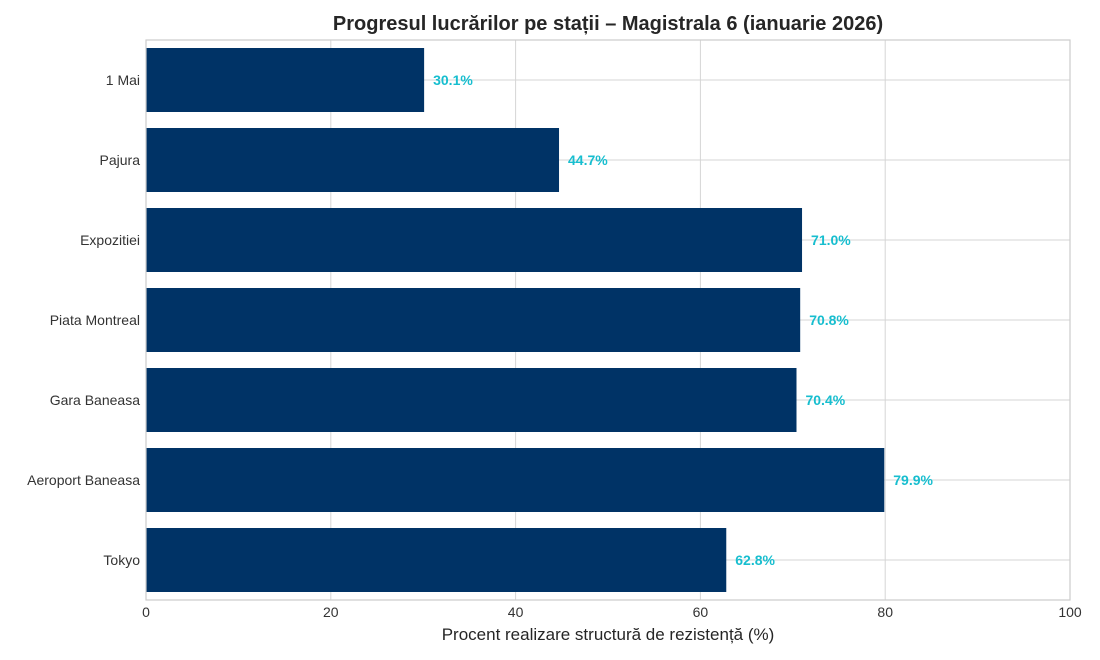 This screenshot has width=1100, height=660. I want to click on data-label: 71.0%, so click(831, 240).